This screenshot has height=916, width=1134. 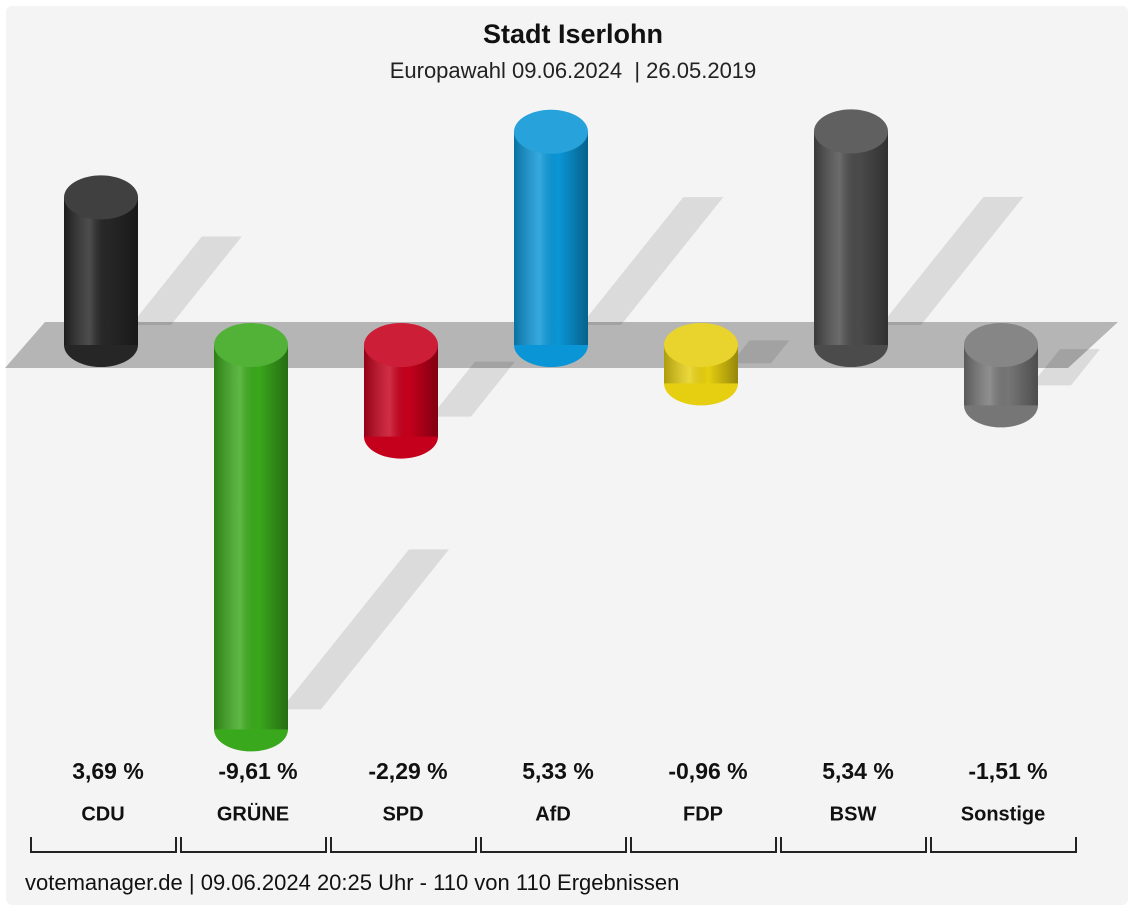 I want to click on value-label: -2,29 %, so click(x=407, y=771).